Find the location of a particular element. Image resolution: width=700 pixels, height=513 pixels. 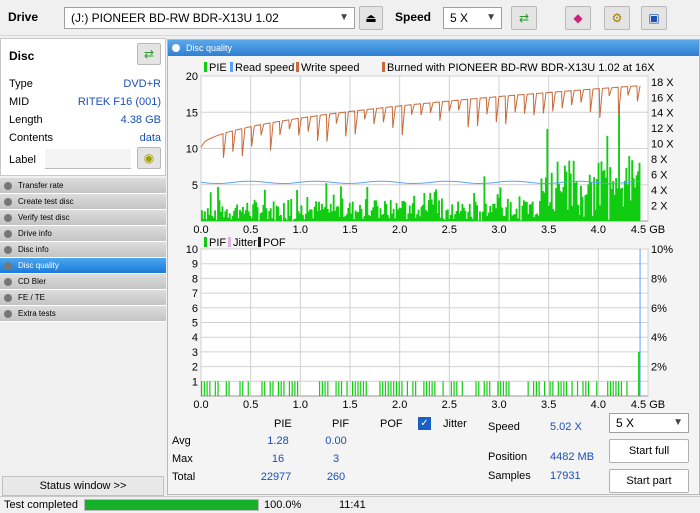

nav-item-verify-test-disc: Verify test disc is located at coordinates (83, 218).